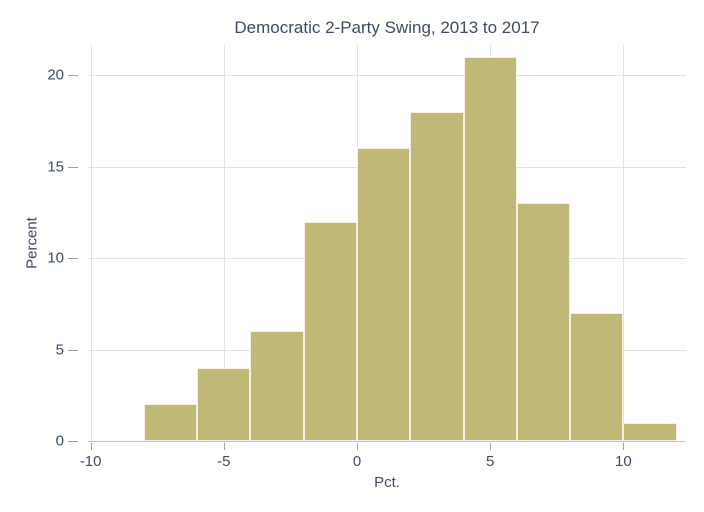 The height and width of the screenshot is (512, 704). Describe the element at coordinates (55, 75) in the screenshot. I see `y-tick-label: 20` at that location.